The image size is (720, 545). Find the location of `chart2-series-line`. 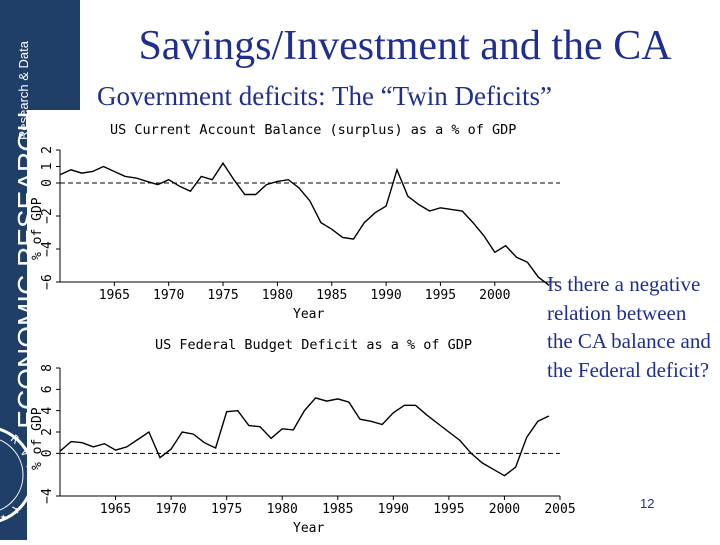

chart2-series-line is located at coordinates (304, 437).